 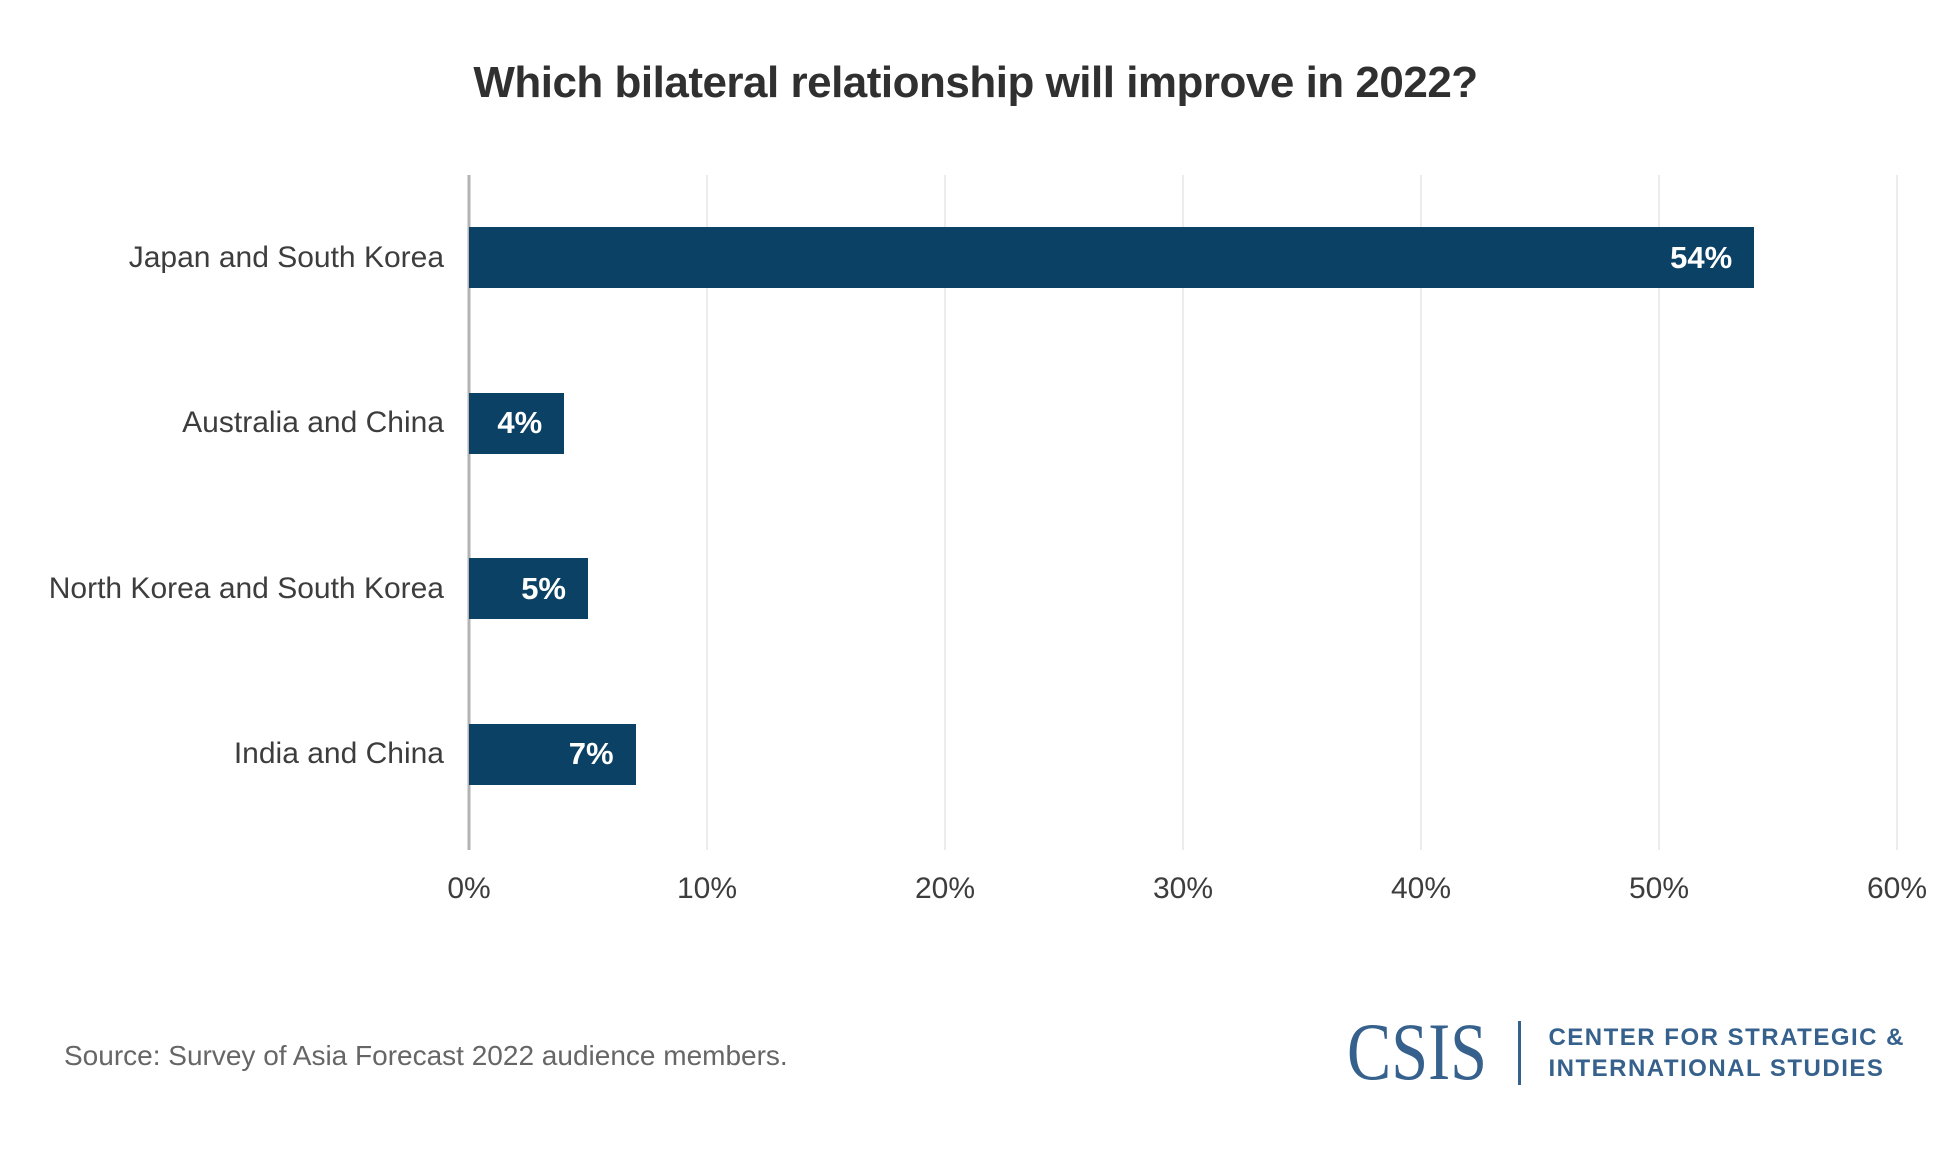 I want to click on bar-row: Japan and South Korea 54%, so click(x=1013, y=258).